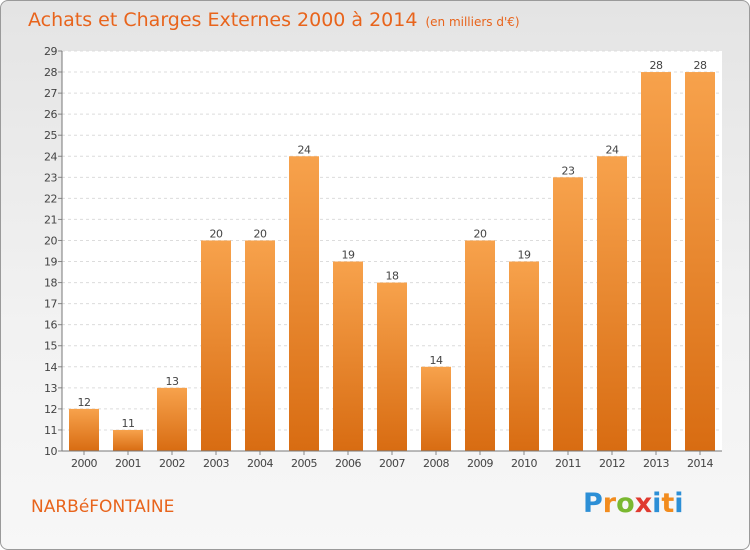 Image resolution: width=750 pixels, height=550 pixels. Describe the element at coordinates (348, 463) in the screenshot. I see `x-tick-label: 2006` at that location.